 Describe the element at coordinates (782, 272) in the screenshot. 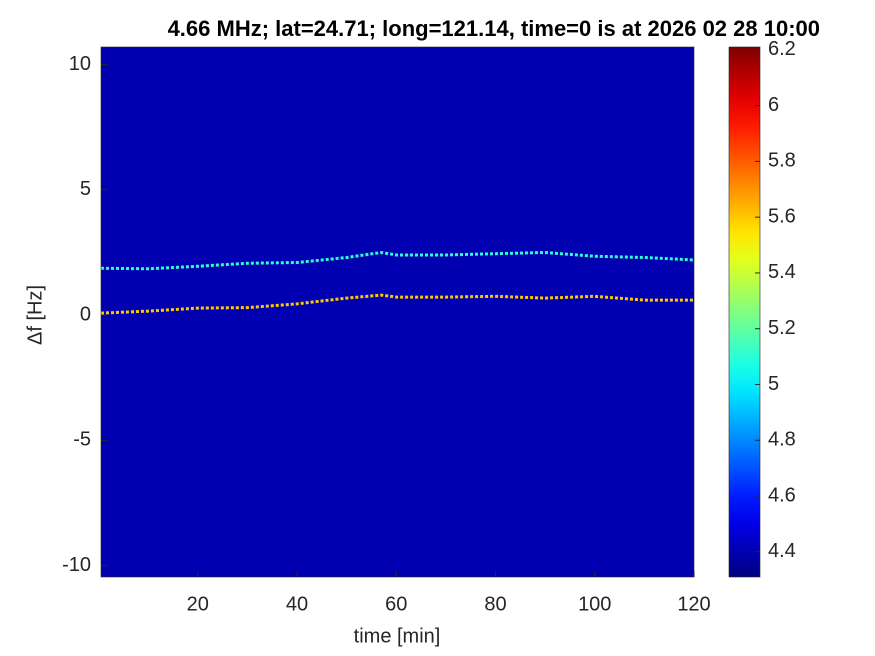

I see `colorbar-tick-label: 5.4` at that location.